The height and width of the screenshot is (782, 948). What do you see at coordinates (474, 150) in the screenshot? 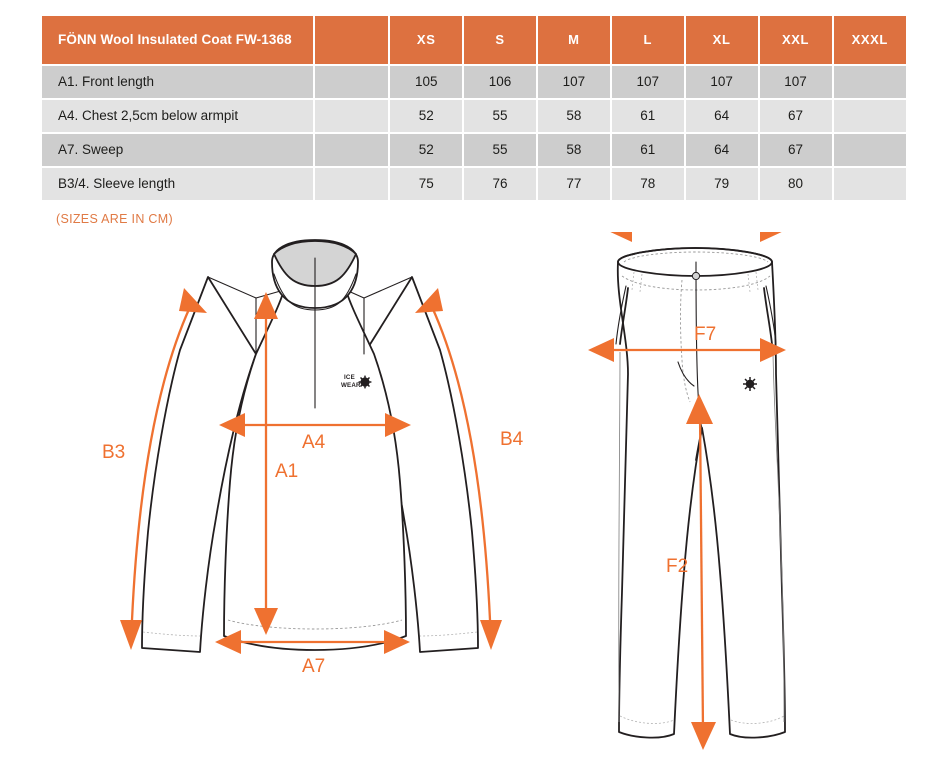
I see `table-row: A7. Sweep 52 55 58 61 64 67` at bounding box center [474, 150].